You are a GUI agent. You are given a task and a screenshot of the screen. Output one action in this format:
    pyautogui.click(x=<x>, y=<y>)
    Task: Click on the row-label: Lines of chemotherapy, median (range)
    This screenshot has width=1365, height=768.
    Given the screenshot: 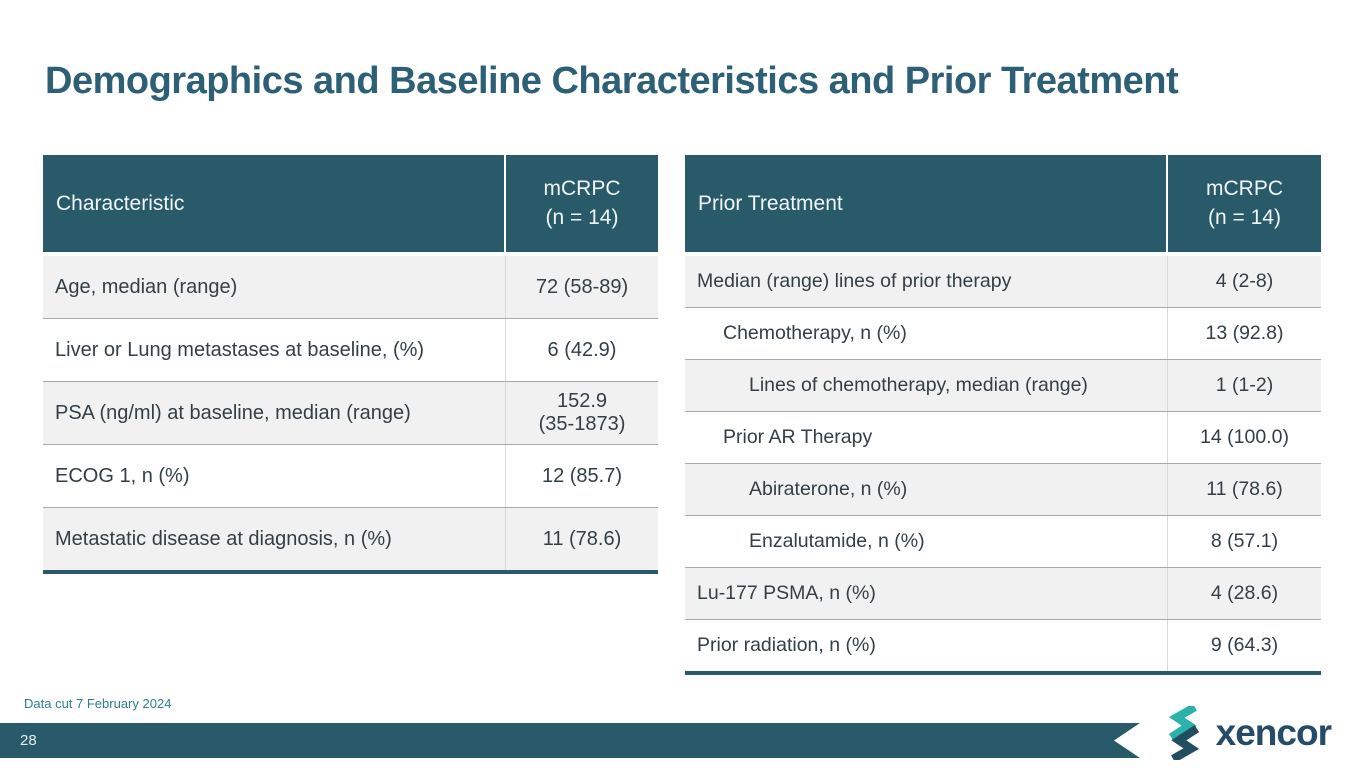 What is the action you would take?
    pyautogui.click(x=918, y=385)
    